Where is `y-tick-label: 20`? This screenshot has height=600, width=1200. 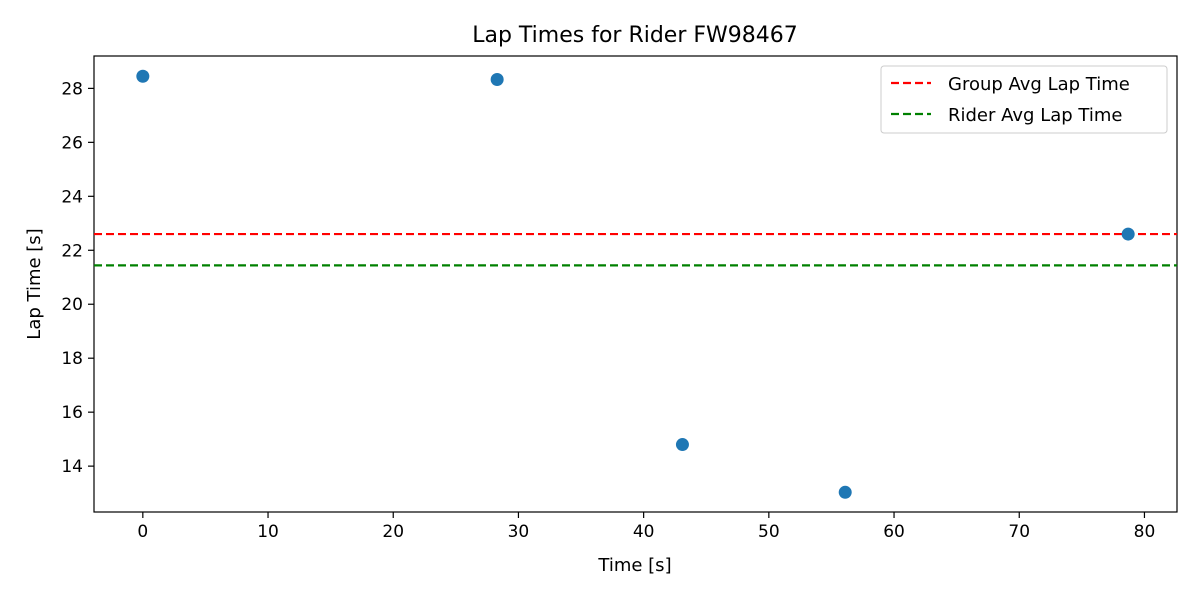 y-tick-label: 20 is located at coordinates (72, 305).